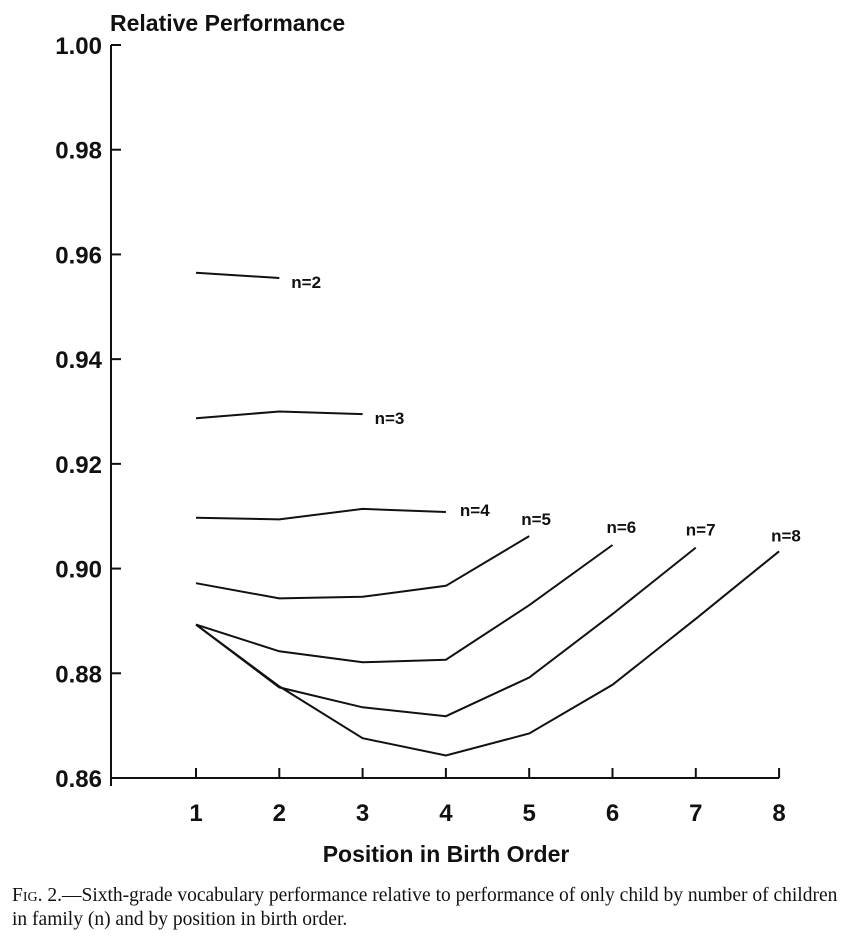 The width and height of the screenshot is (853, 943). Describe the element at coordinates (279, 813) in the screenshot. I see `x-tick-label: 2` at that location.